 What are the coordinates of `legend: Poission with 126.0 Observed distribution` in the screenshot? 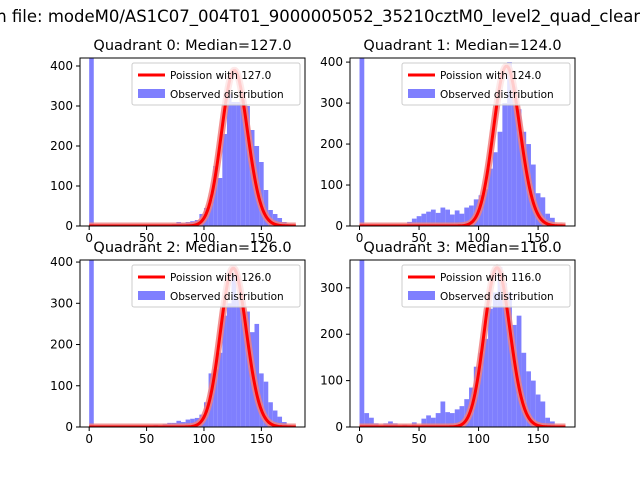 It's located at (216, 286).